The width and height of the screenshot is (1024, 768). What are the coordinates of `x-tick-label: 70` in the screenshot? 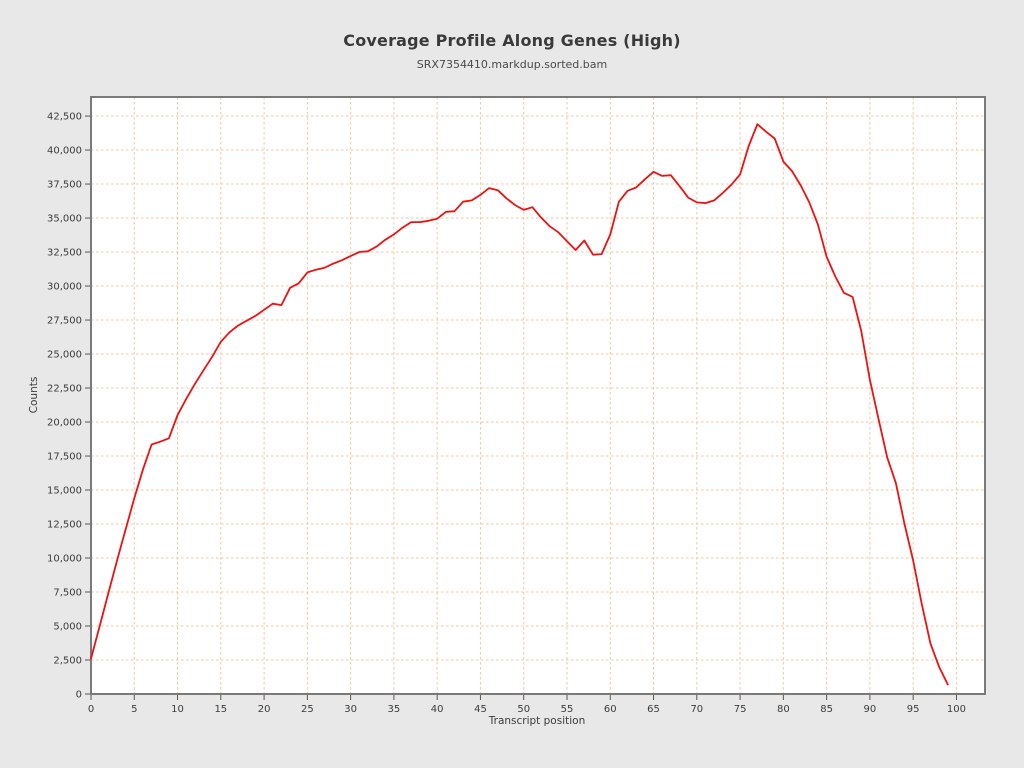 It's located at (696, 709).